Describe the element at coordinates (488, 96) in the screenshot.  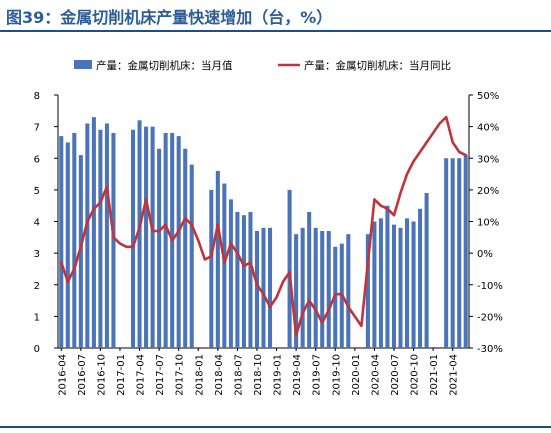
I see `right-tick-label: 50%` at that location.